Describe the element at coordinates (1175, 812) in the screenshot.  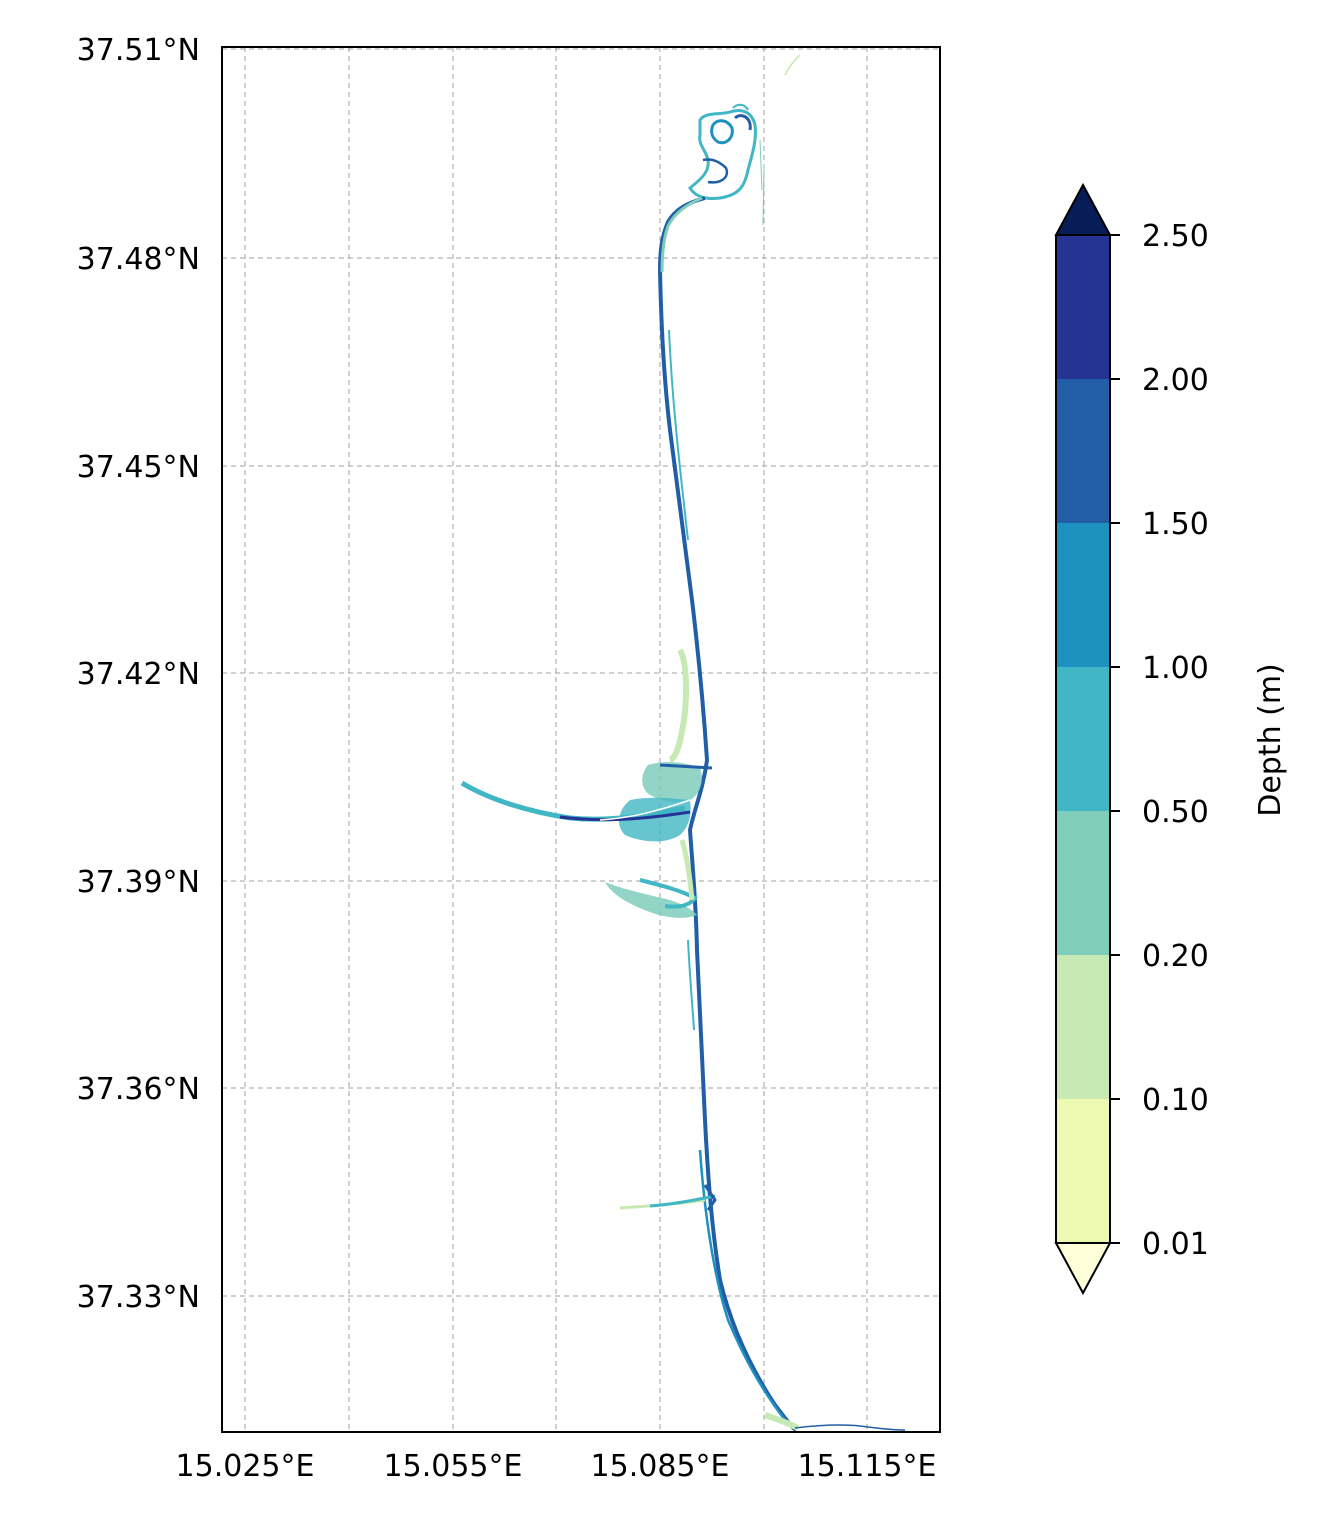
I see `colorbar-tick-label: 0.50` at that location.